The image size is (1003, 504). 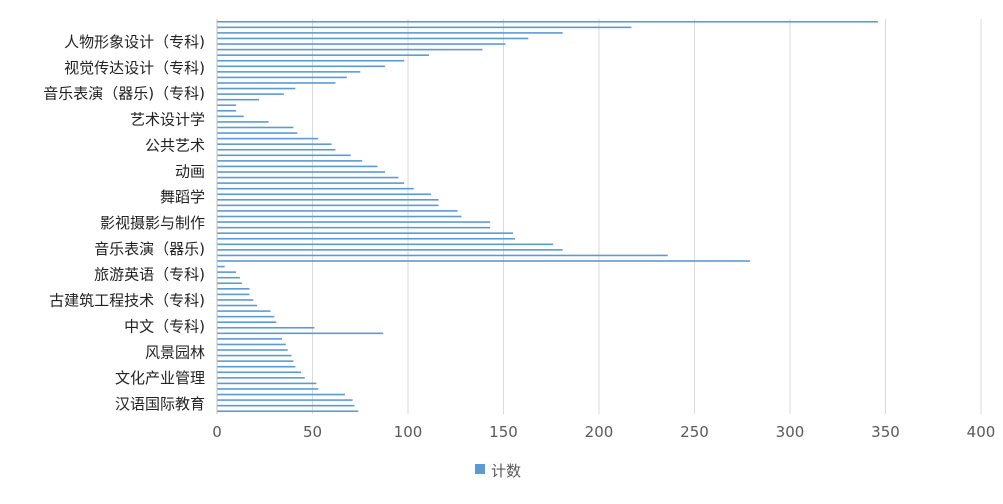 I want to click on category-label: 文化产业管理, so click(x=160, y=378).